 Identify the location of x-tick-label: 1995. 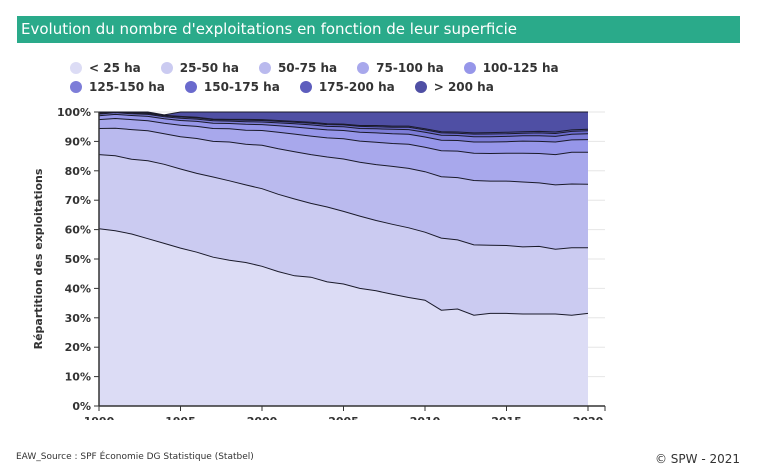
(180, 417).